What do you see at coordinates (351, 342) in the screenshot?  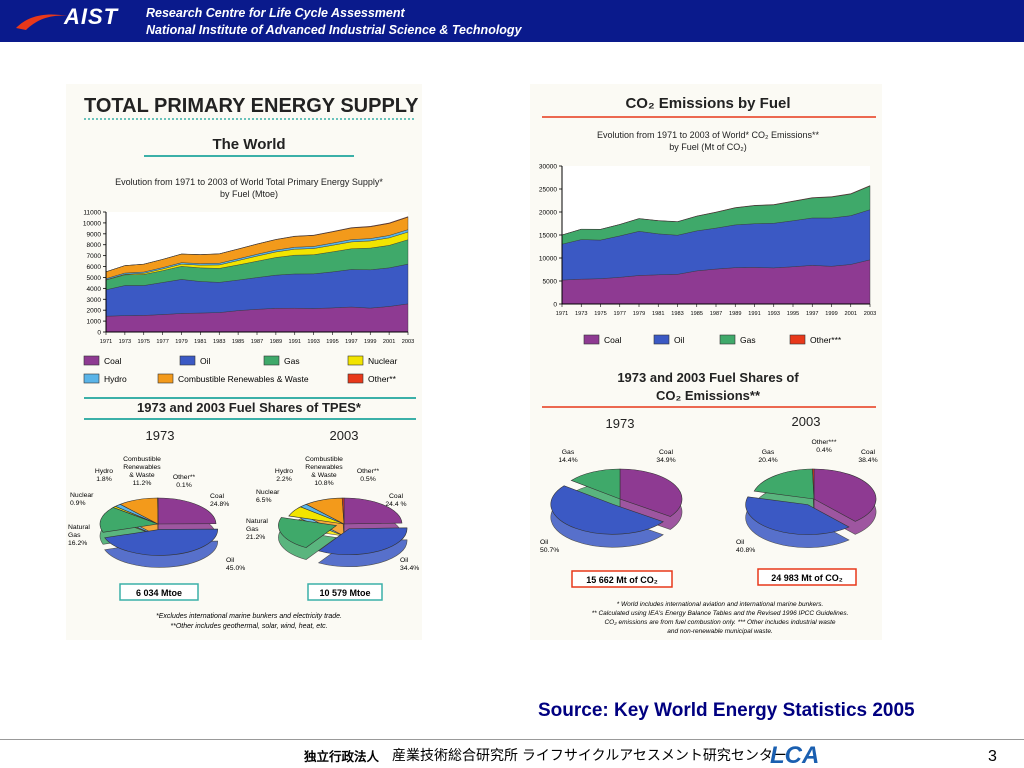 I see `tpes-xtick-label: 1997` at bounding box center [351, 342].